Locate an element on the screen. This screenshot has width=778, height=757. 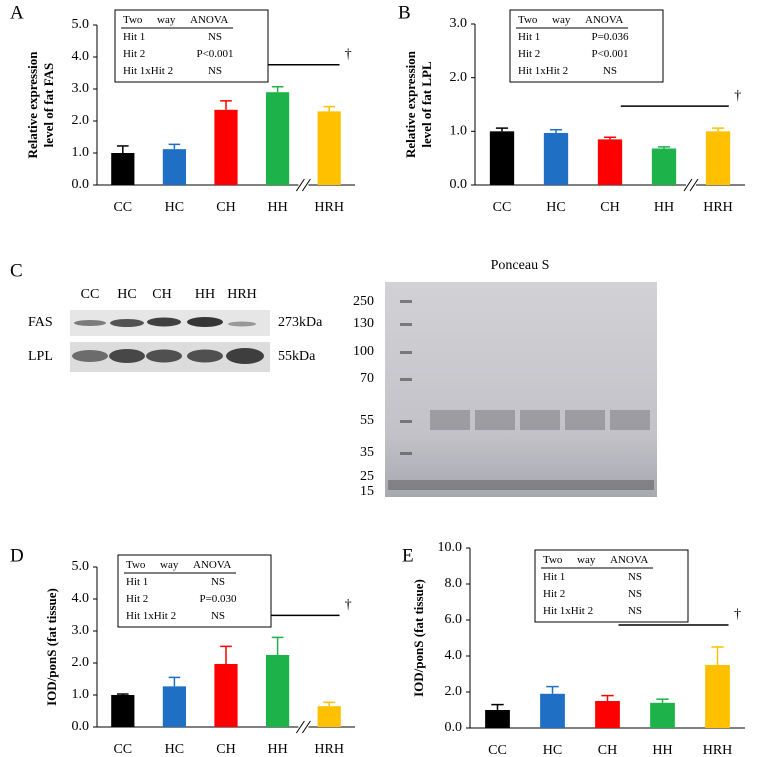
marker-label: 100 is located at coordinates (363, 351).